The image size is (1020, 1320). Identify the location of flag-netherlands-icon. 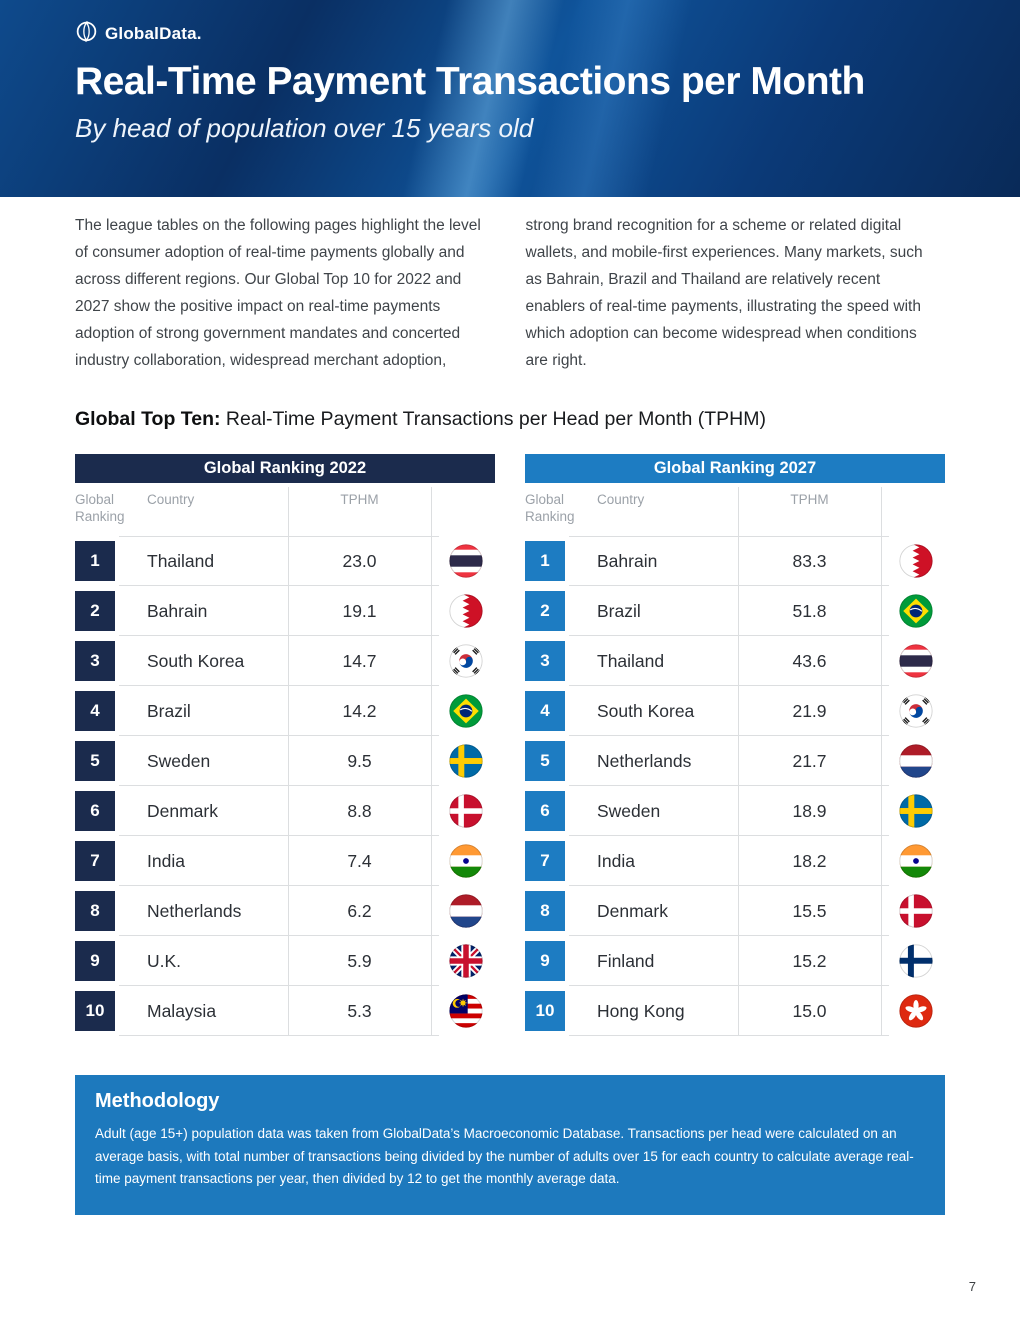
(916, 761).